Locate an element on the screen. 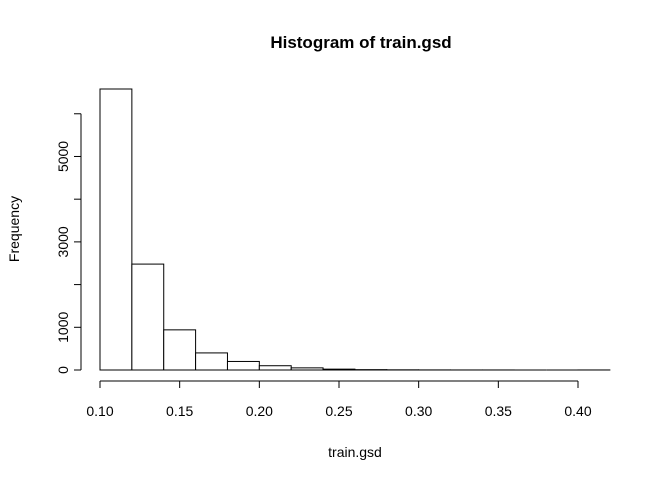  x-axis-label: train.gsd is located at coordinates (355, 452).